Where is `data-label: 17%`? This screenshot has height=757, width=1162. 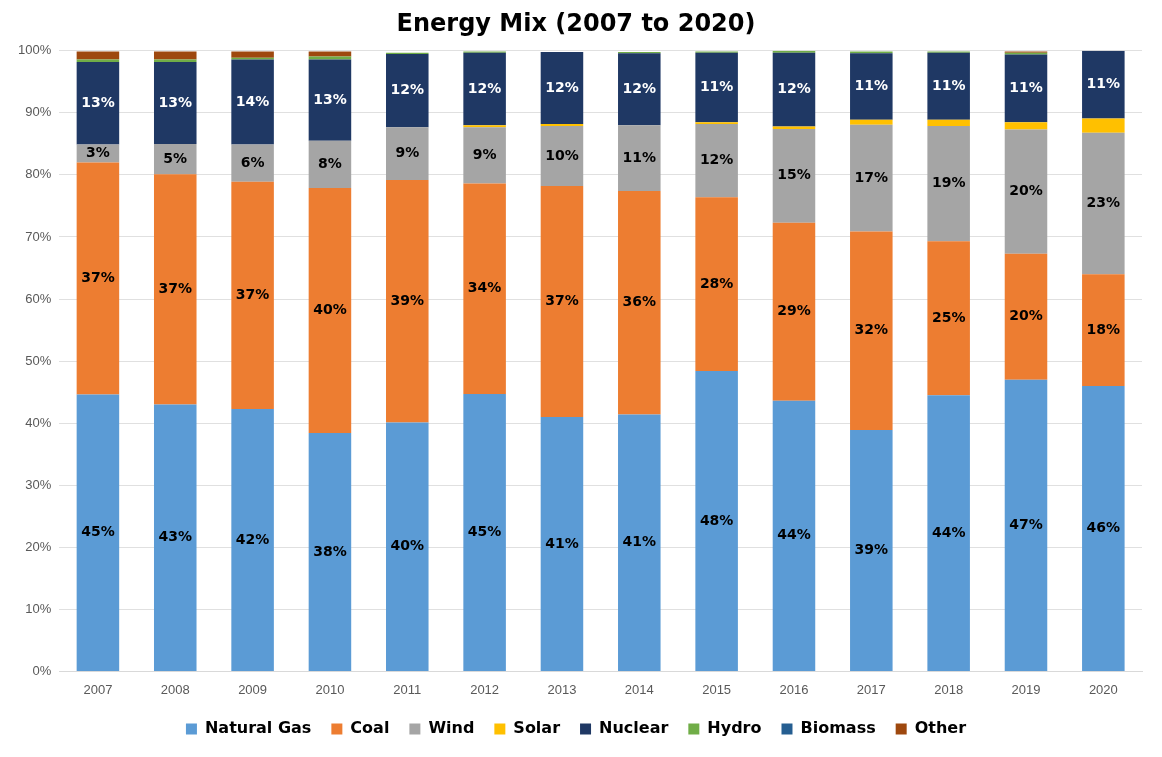 data-label: 17% is located at coordinates (871, 176).